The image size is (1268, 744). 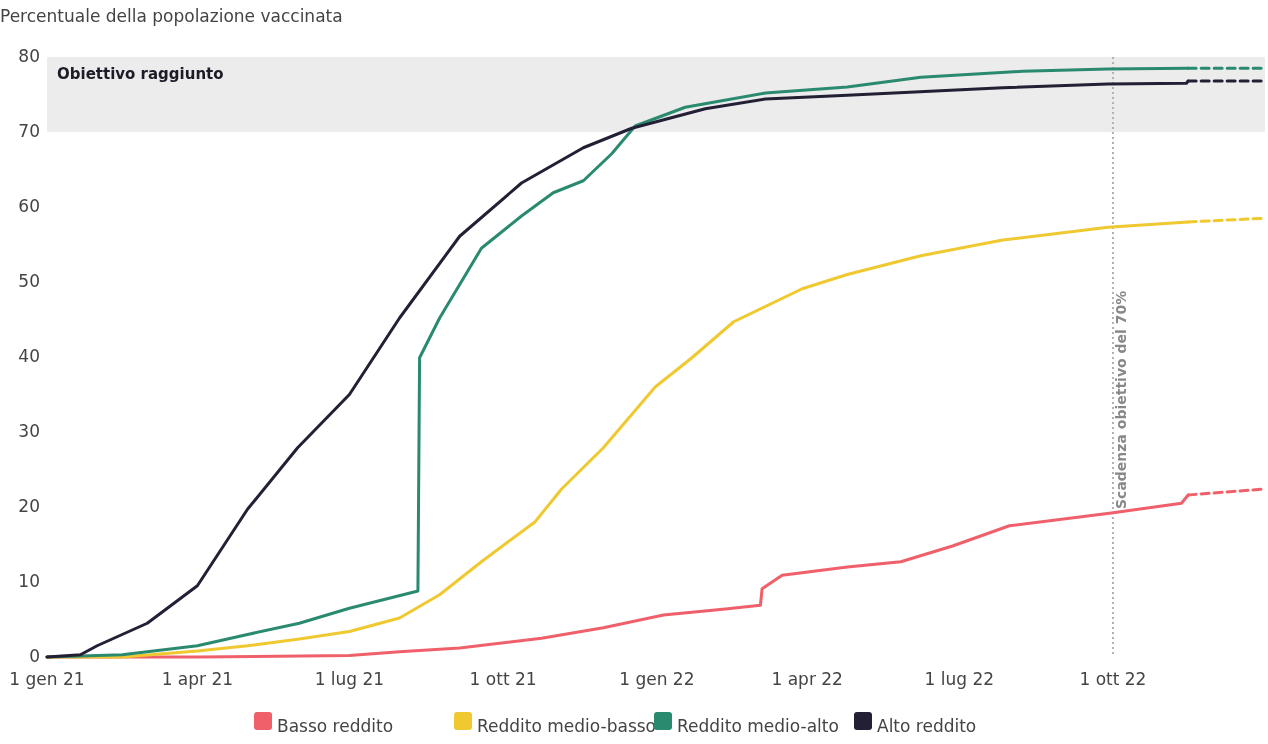 What do you see at coordinates (29, 281) in the screenshot?
I see `y-tick-label: 50` at bounding box center [29, 281].